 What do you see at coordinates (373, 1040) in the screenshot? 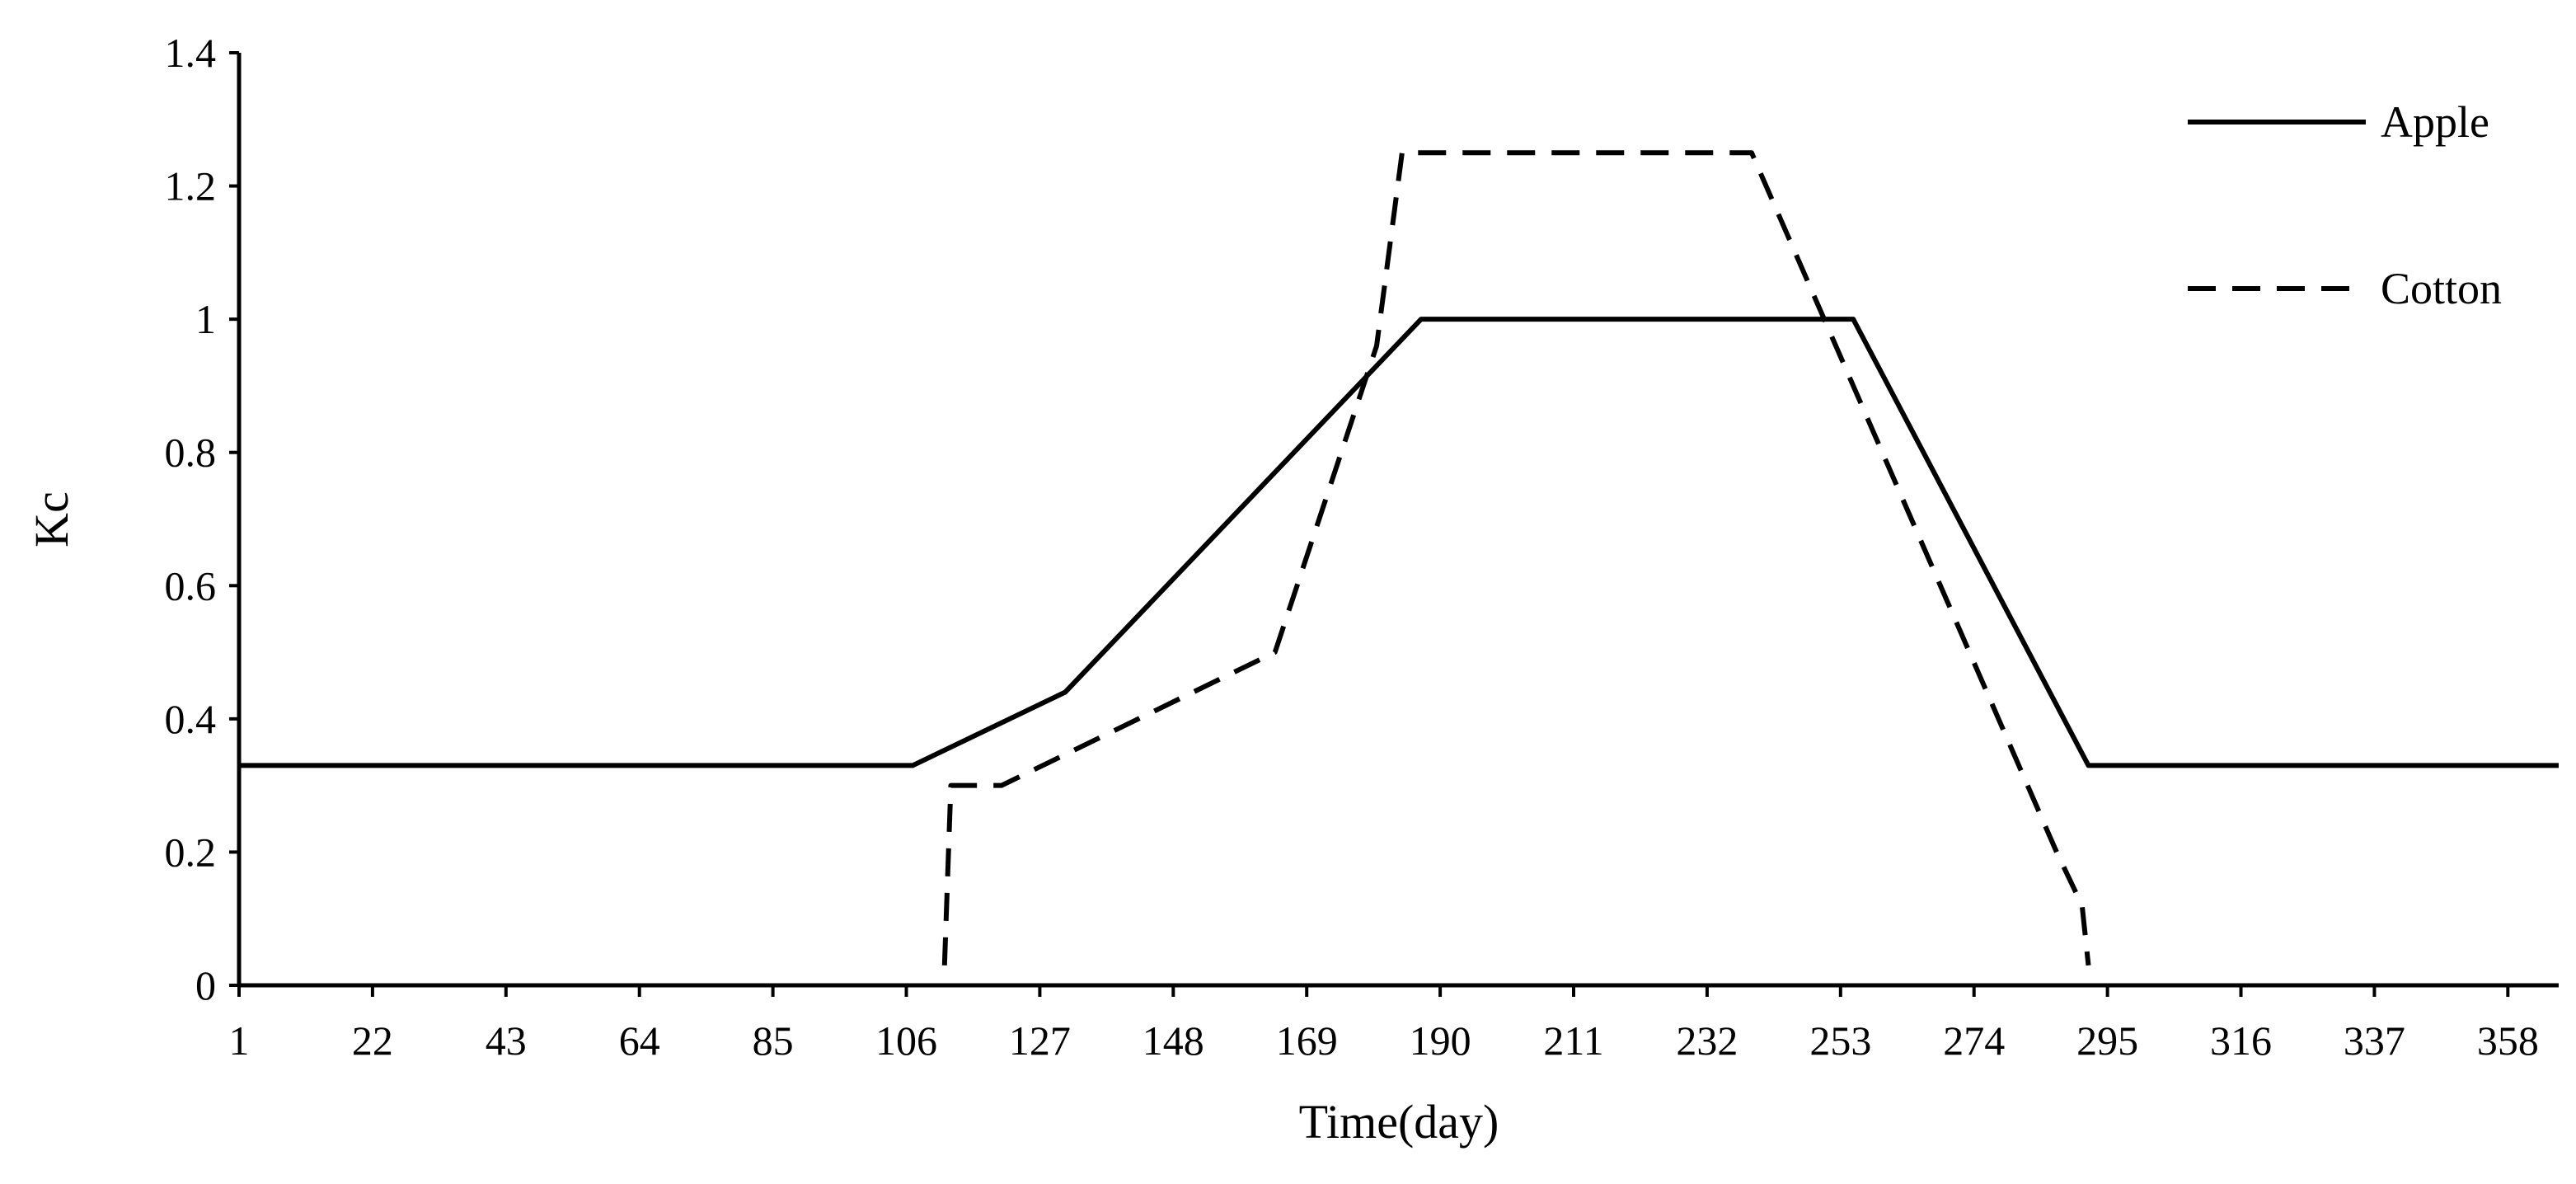
I see `x-tick-label: 22` at bounding box center [373, 1040].